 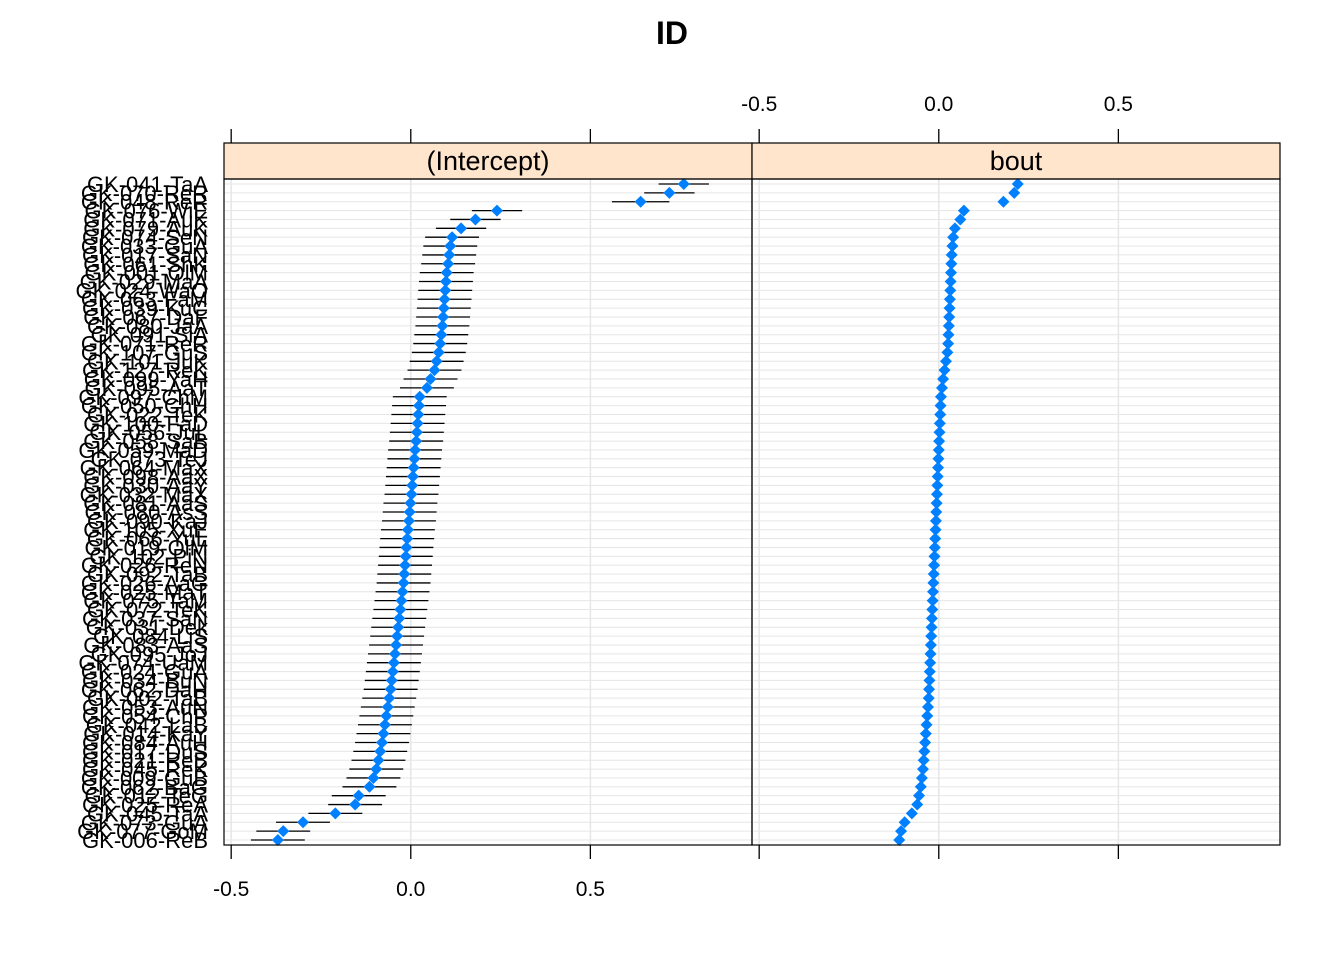 I want to click on row-label: GK-054-ChP, so click(x=145, y=716).